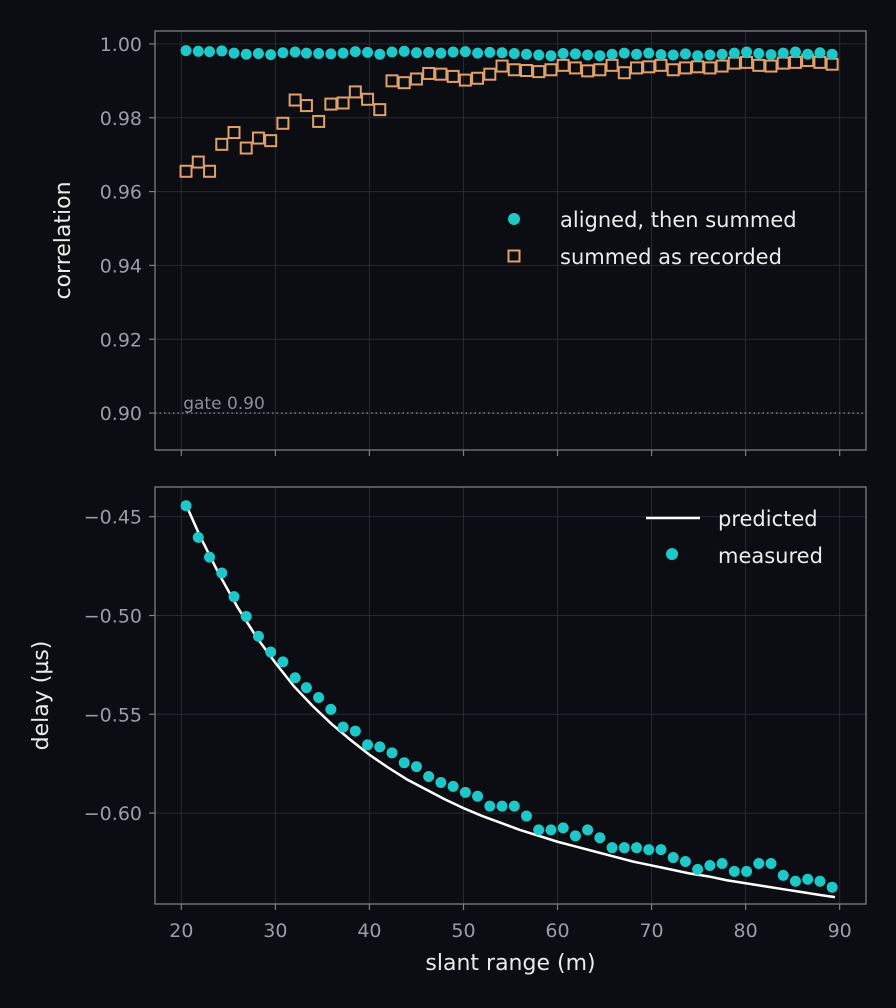 This screenshot has height=1008, width=896. Describe the element at coordinates (746, 931) in the screenshot. I see `x-tick-label: 80` at that location.